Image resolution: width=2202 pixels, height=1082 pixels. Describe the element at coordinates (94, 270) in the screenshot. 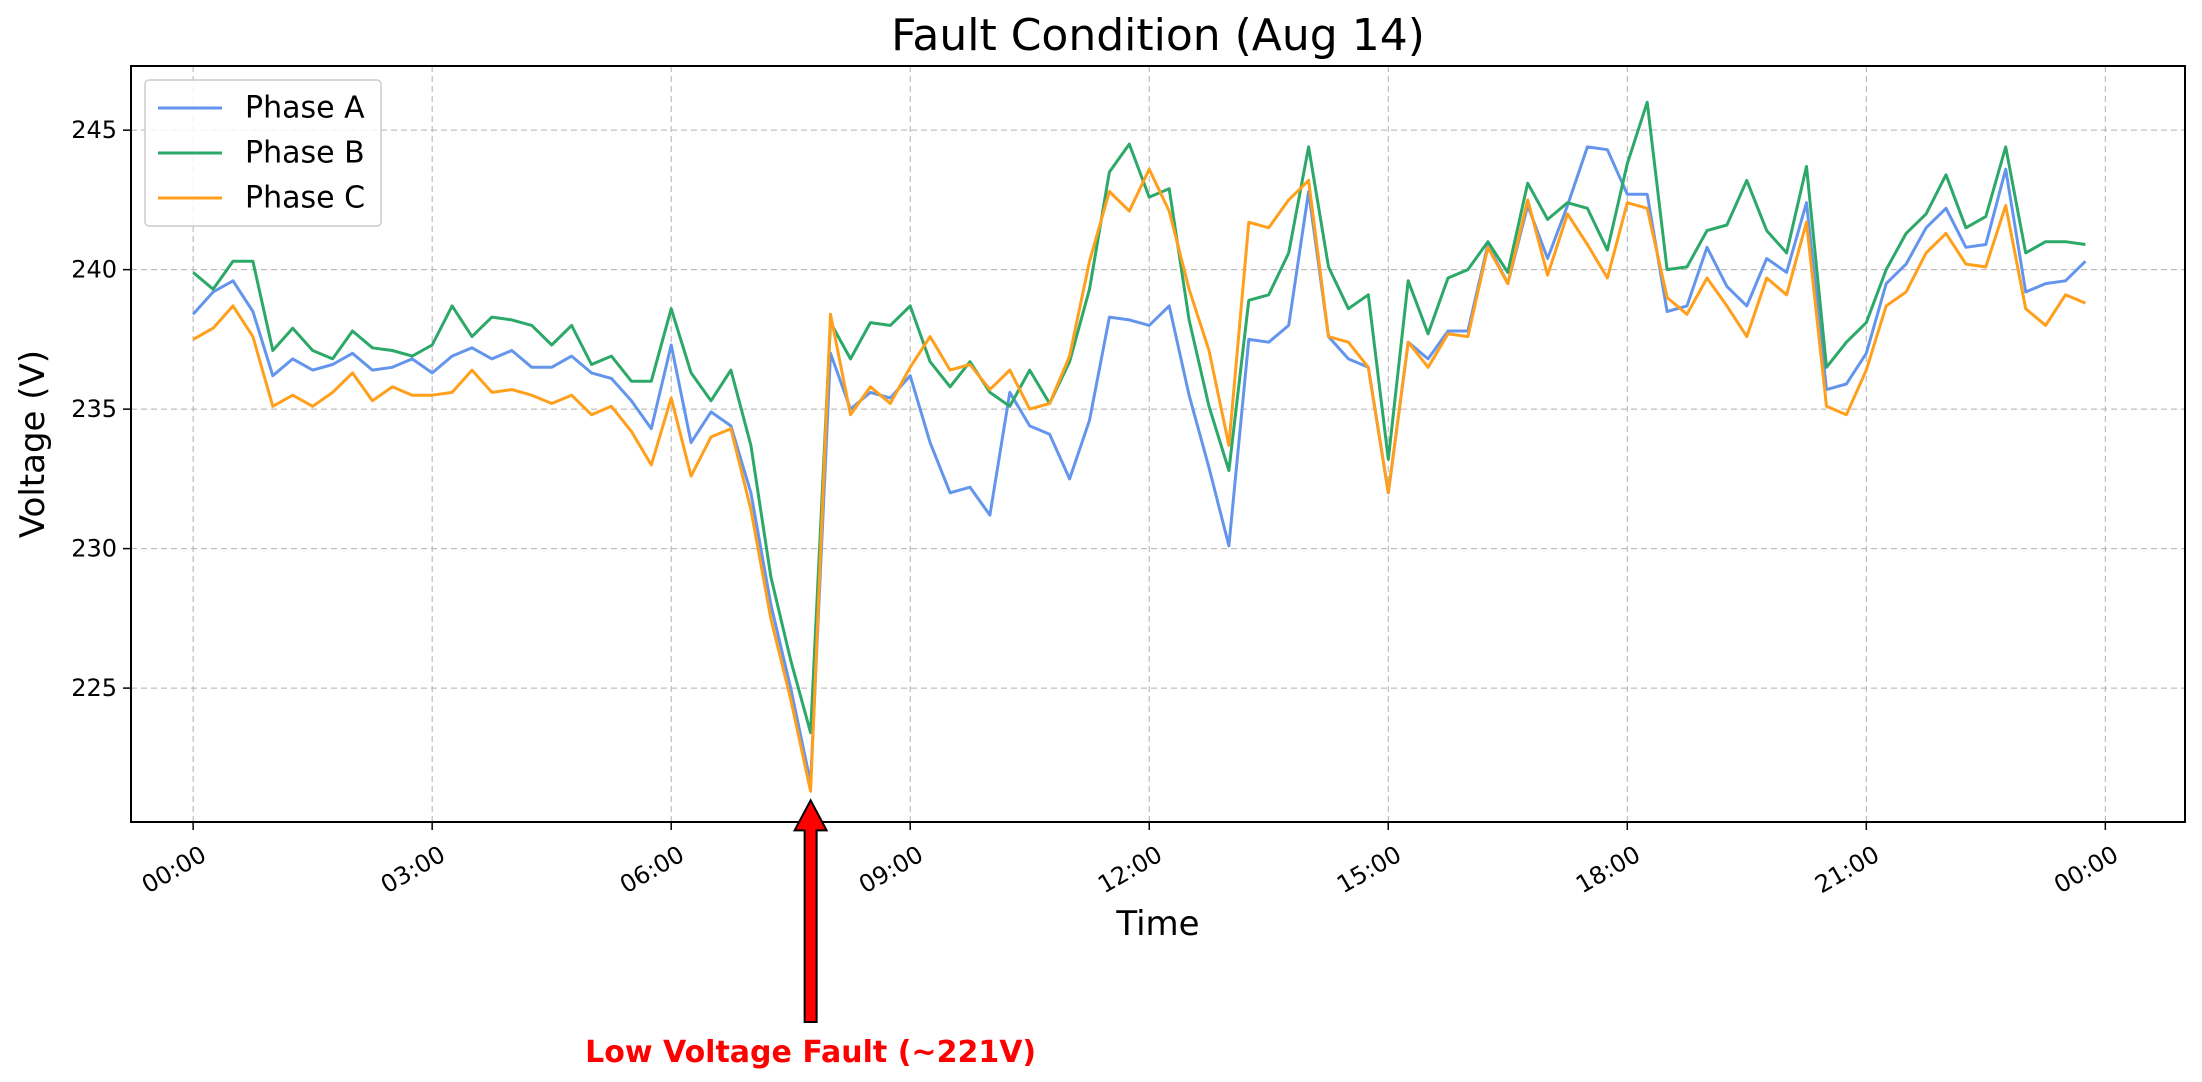

I see `y-tick-label: 240` at that location.